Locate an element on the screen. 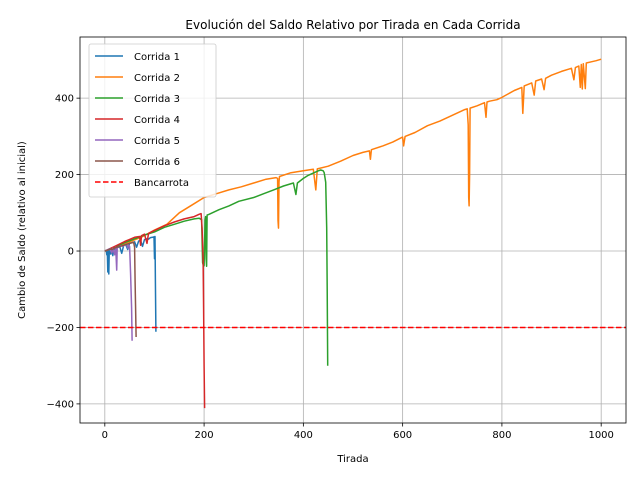  x-axis-label: Tirada is located at coordinates (352, 459).